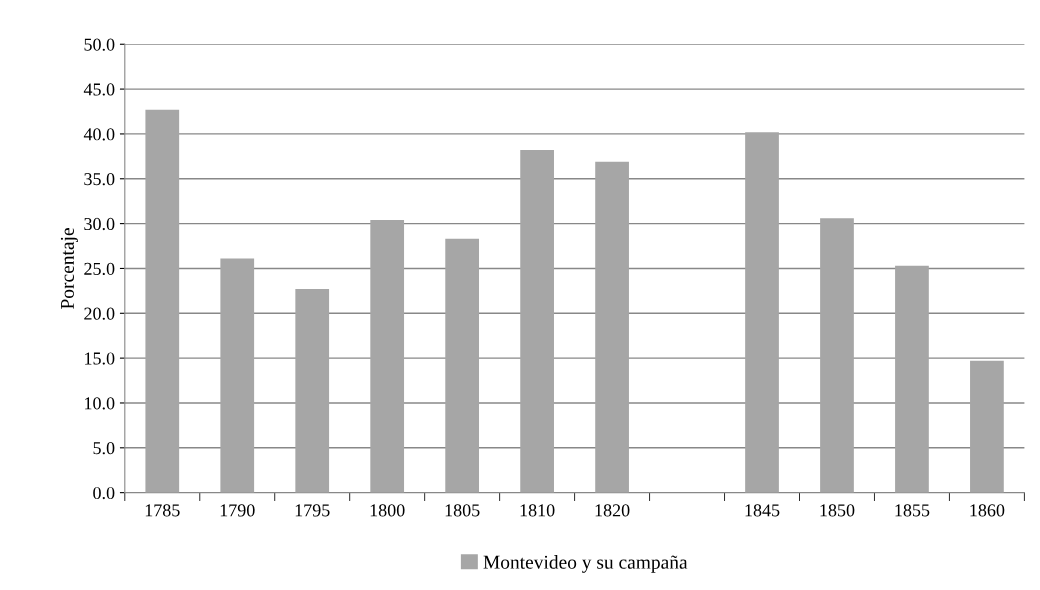 Image resolution: width=1040 pixels, height=590 pixels. What do you see at coordinates (912, 510) in the screenshot?
I see `x-tick-label: 1855` at bounding box center [912, 510].